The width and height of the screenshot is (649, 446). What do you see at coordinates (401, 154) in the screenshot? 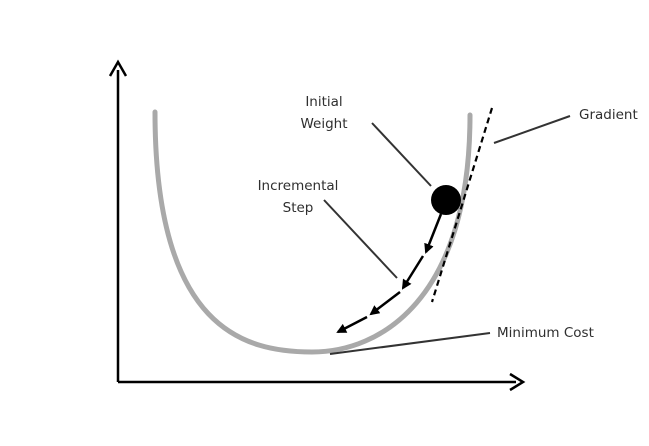
I see `initial-weight-leader` at bounding box center [401, 154].